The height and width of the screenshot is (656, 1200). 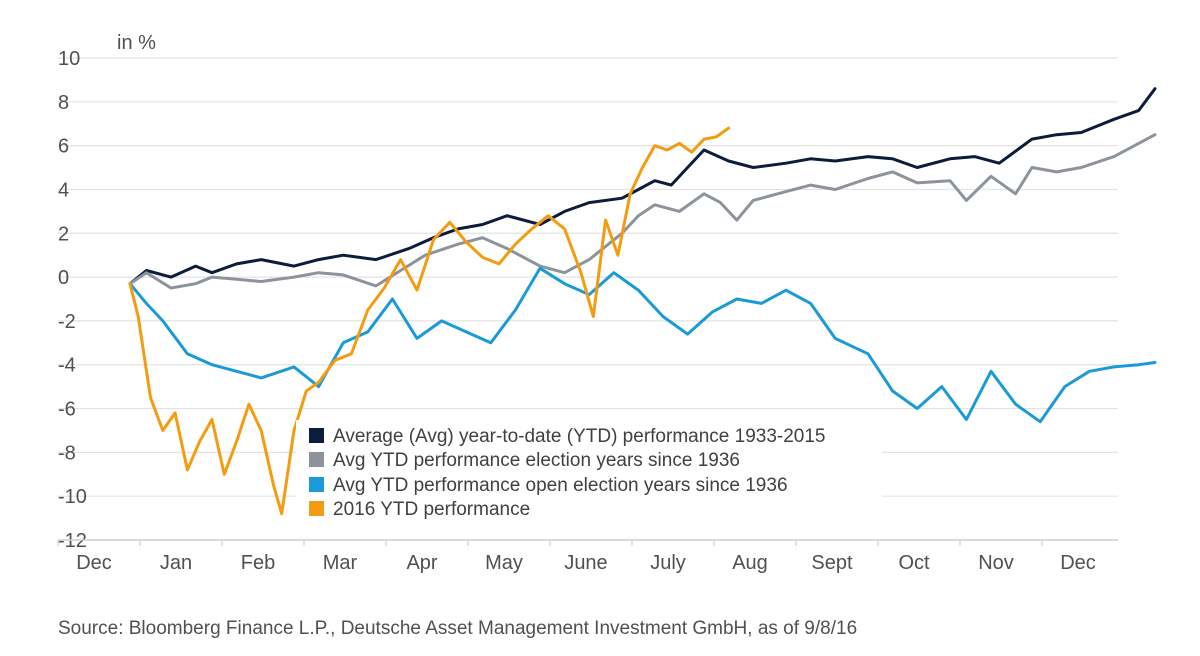 I want to click on x-tick-label: Oct, so click(x=914, y=563).